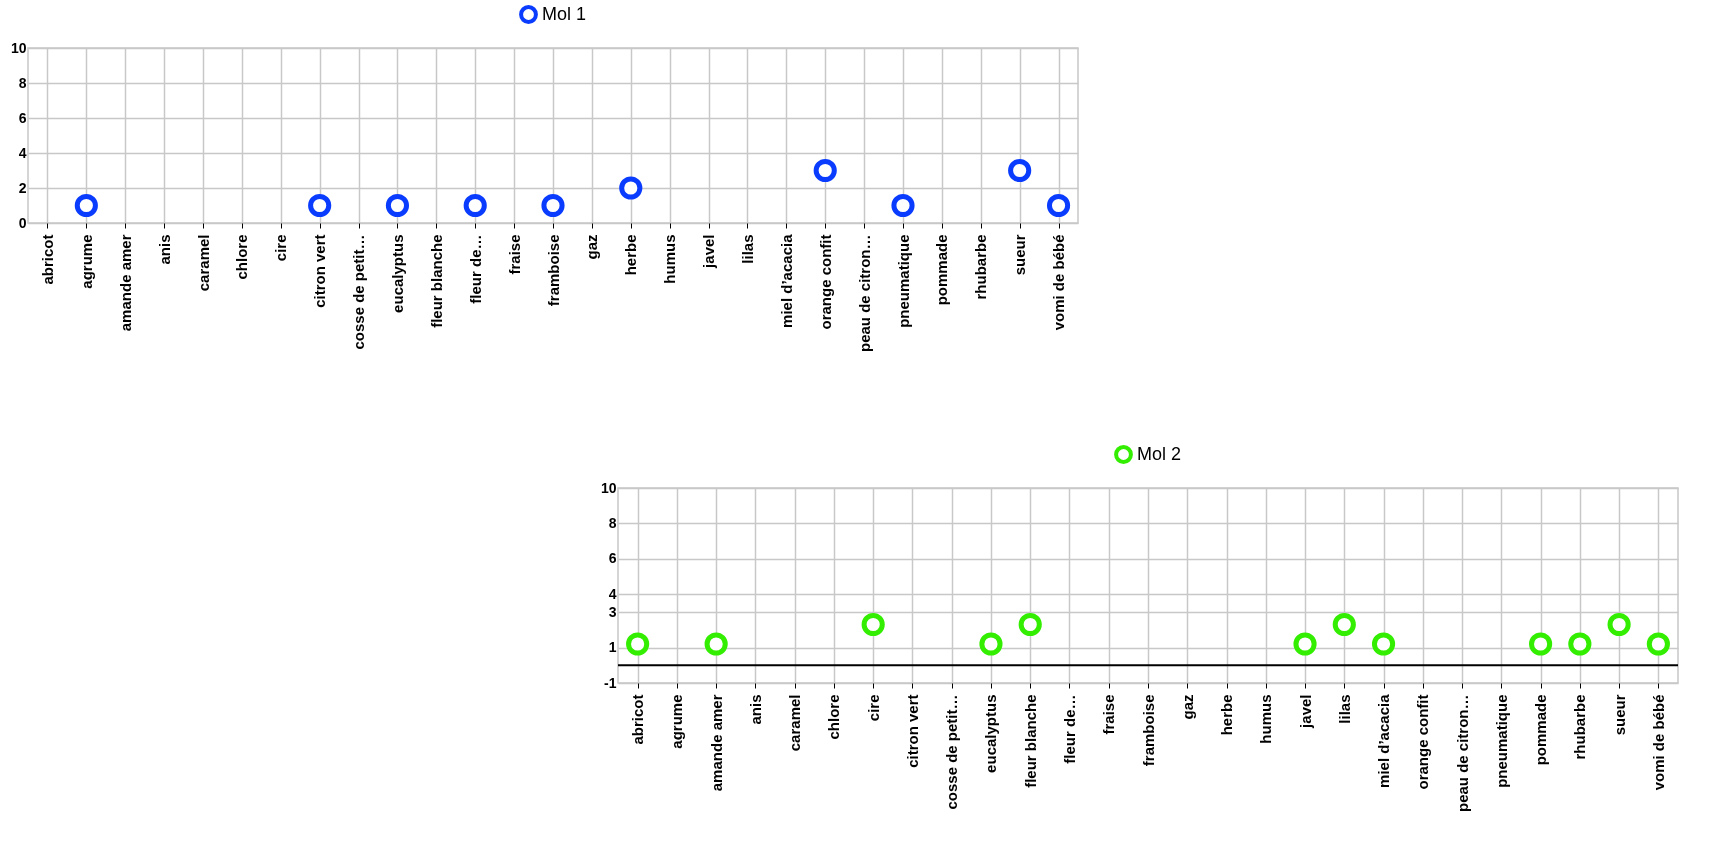 This screenshot has width=1729, height=846. I want to click on y-tick-label: 2, so click(22, 187).